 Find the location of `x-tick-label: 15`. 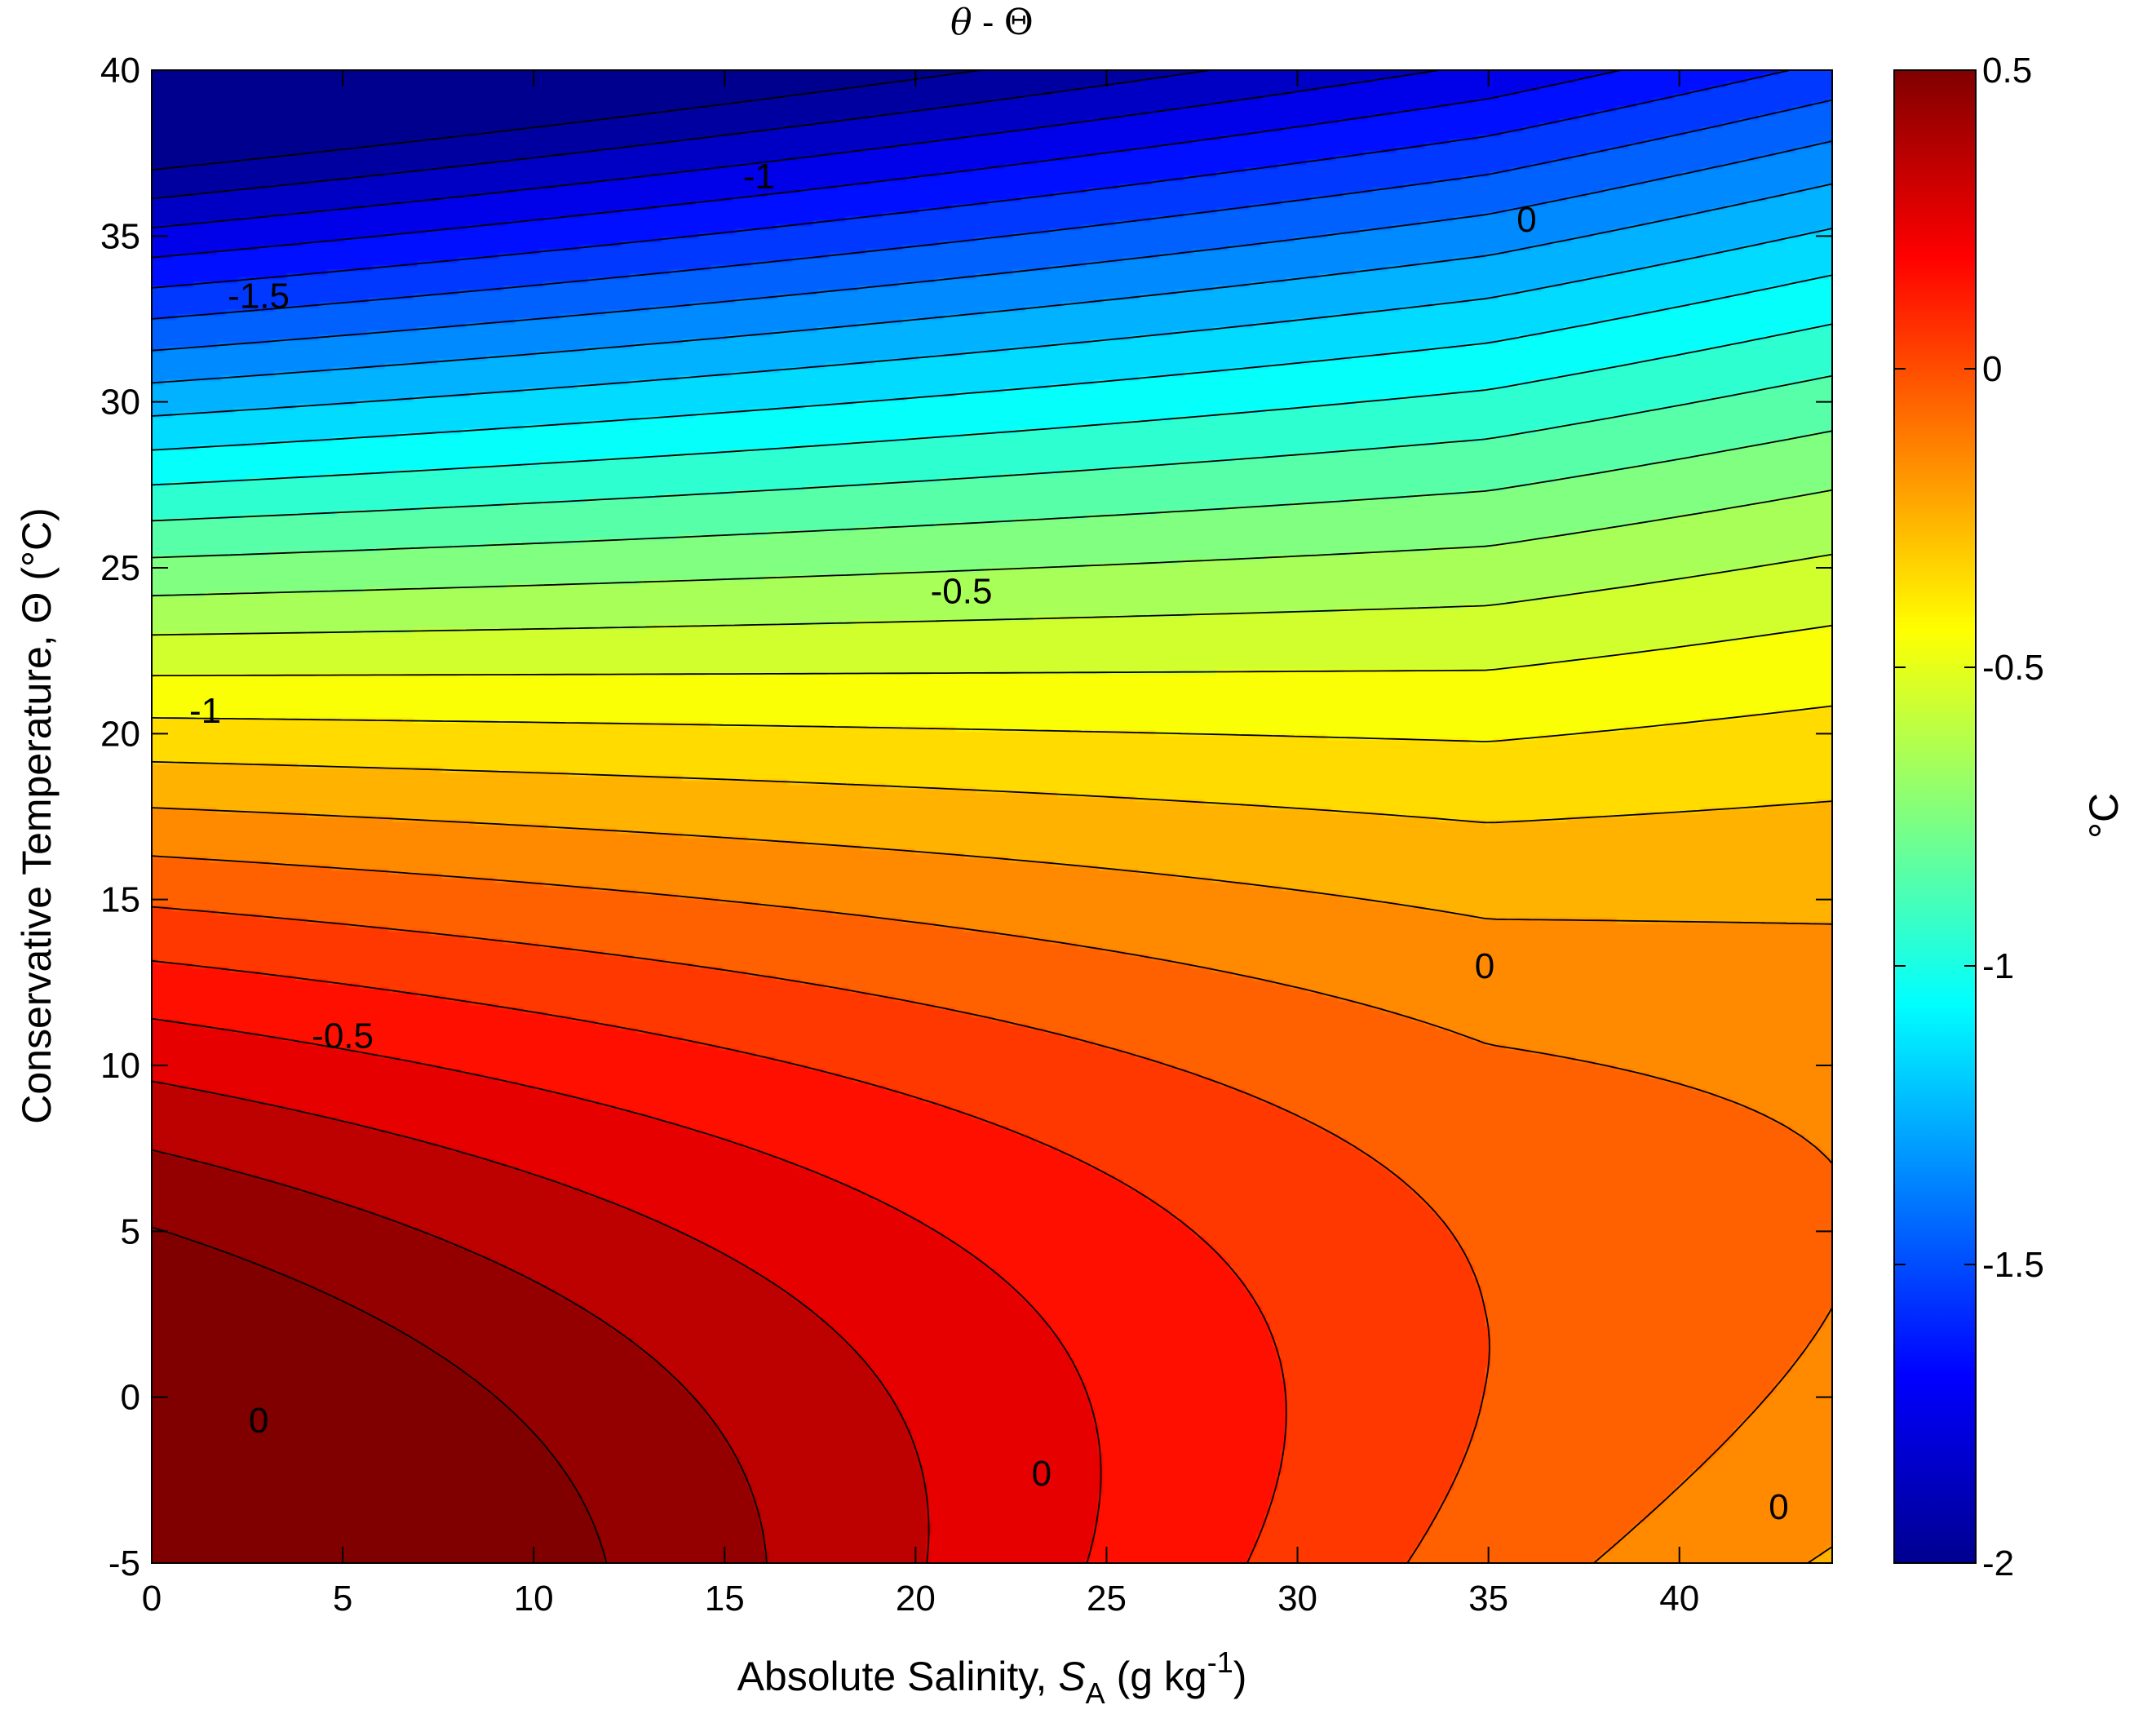

x-tick-label: 15 is located at coordinates (725, 1599).